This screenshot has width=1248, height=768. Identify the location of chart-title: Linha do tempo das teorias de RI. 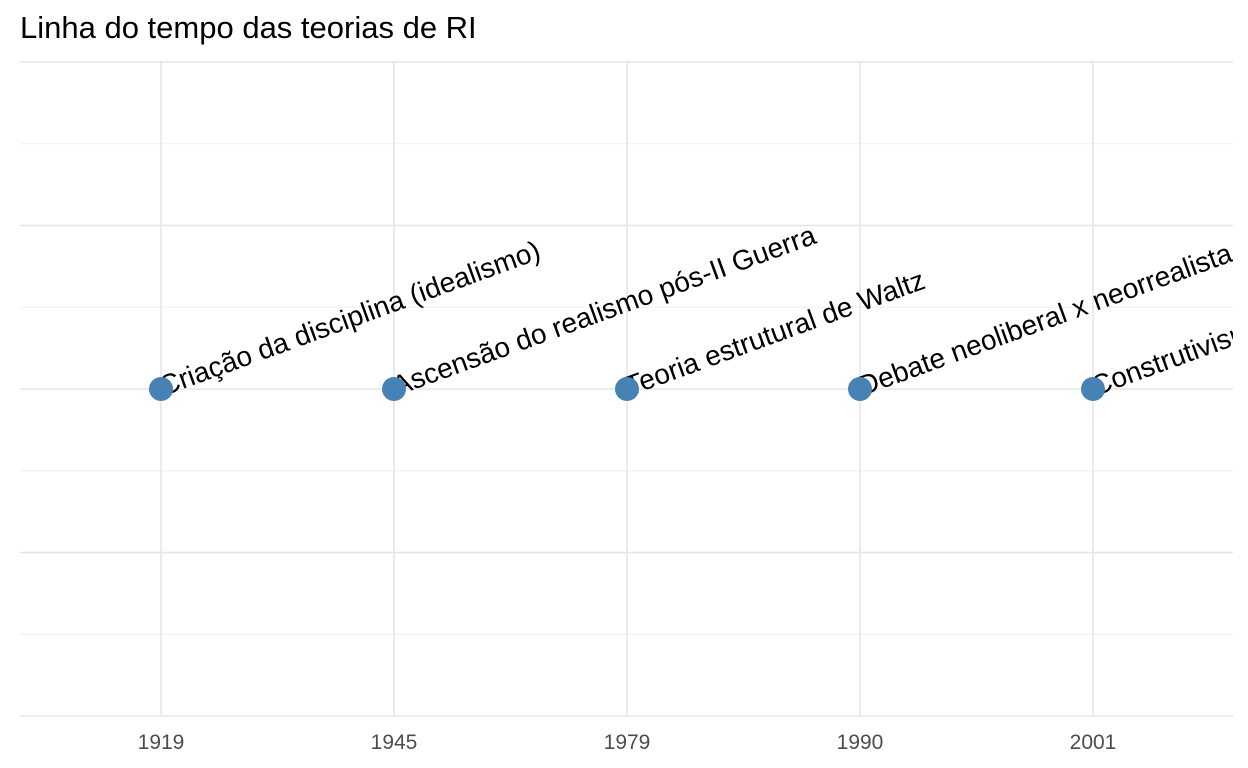
(248, 27).